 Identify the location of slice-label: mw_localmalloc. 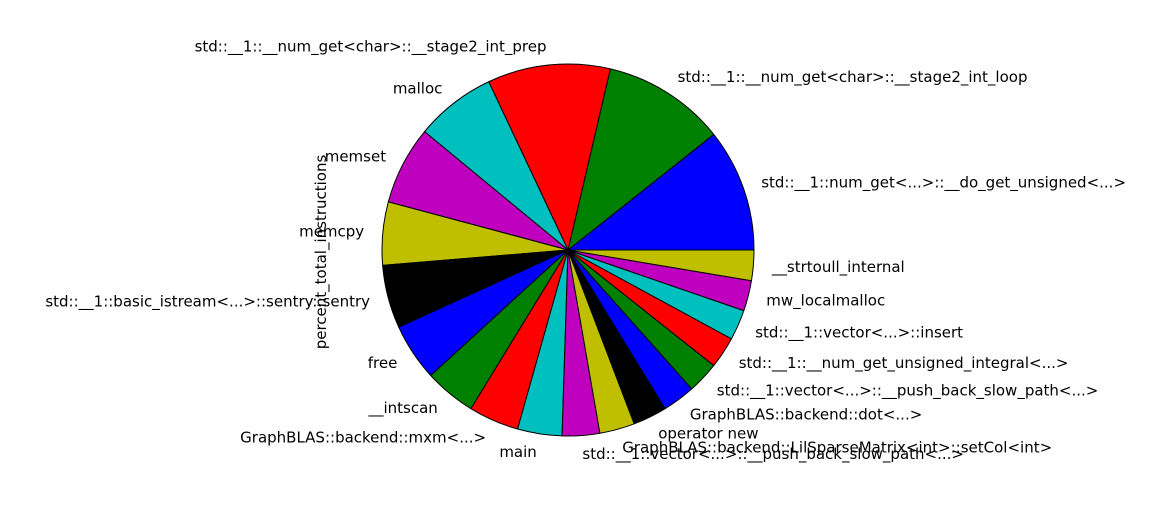
(825, 300).